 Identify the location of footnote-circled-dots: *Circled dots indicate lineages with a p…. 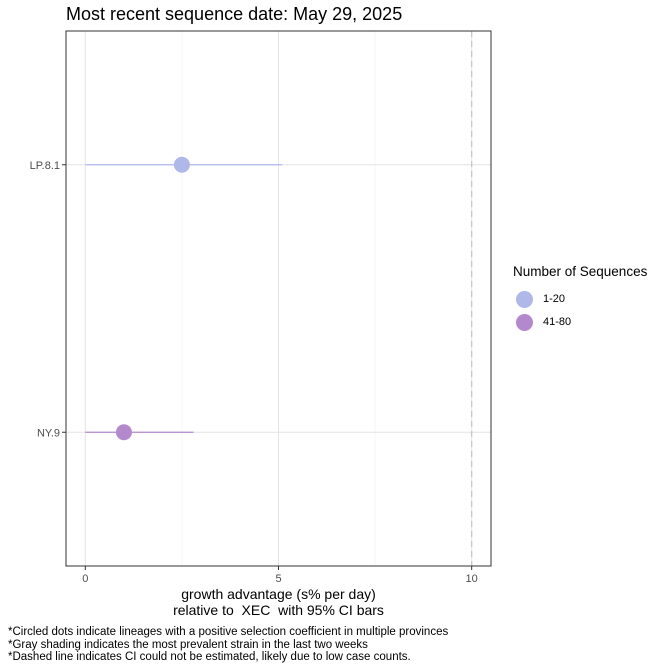
(228, 632).